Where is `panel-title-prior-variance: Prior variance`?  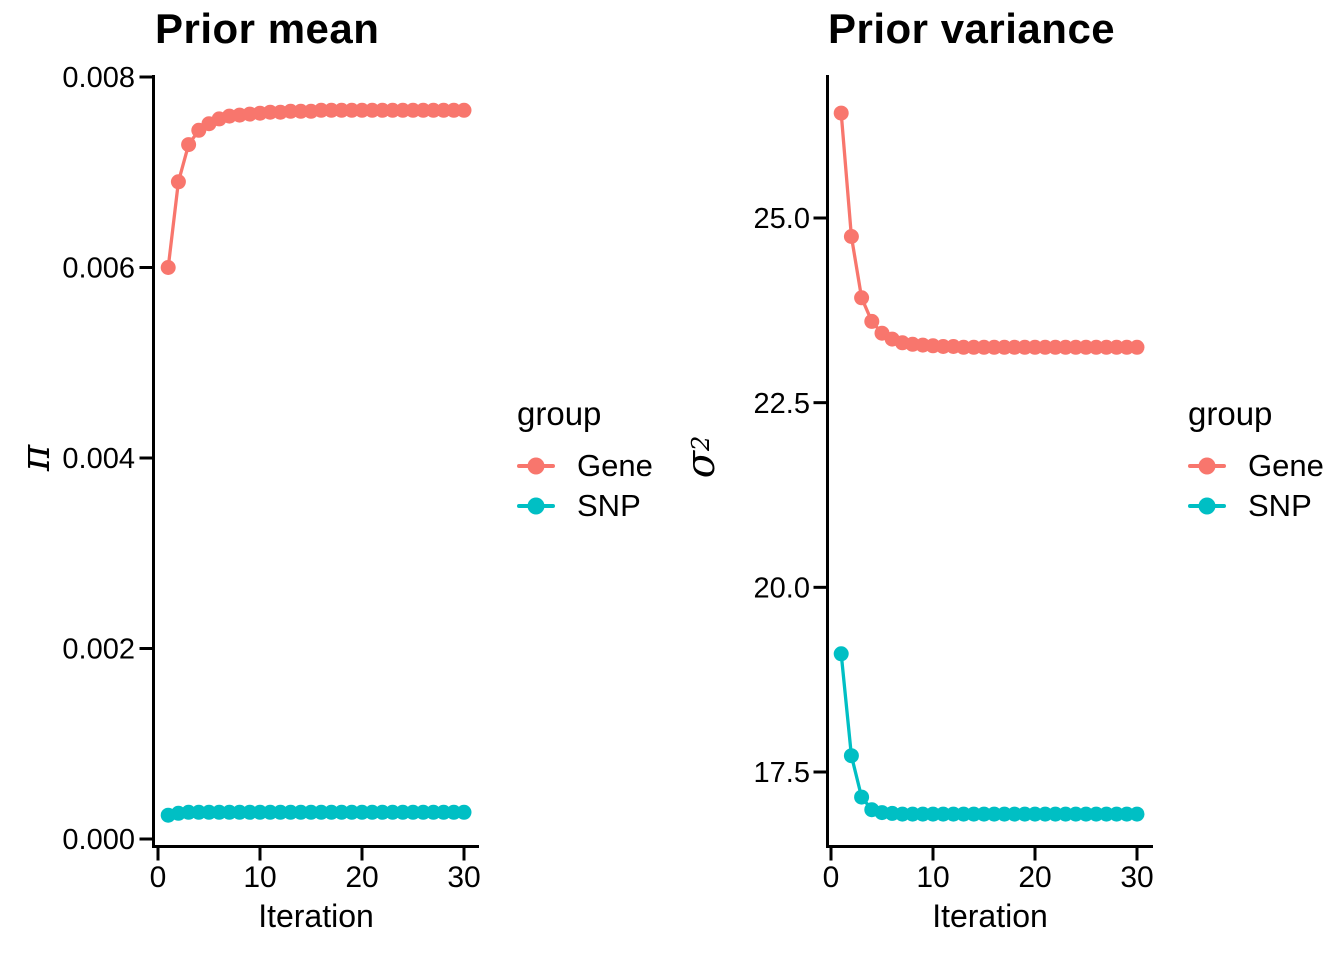 panel-title-prior-variance: Prior variance is located at coordinates (972, 28).